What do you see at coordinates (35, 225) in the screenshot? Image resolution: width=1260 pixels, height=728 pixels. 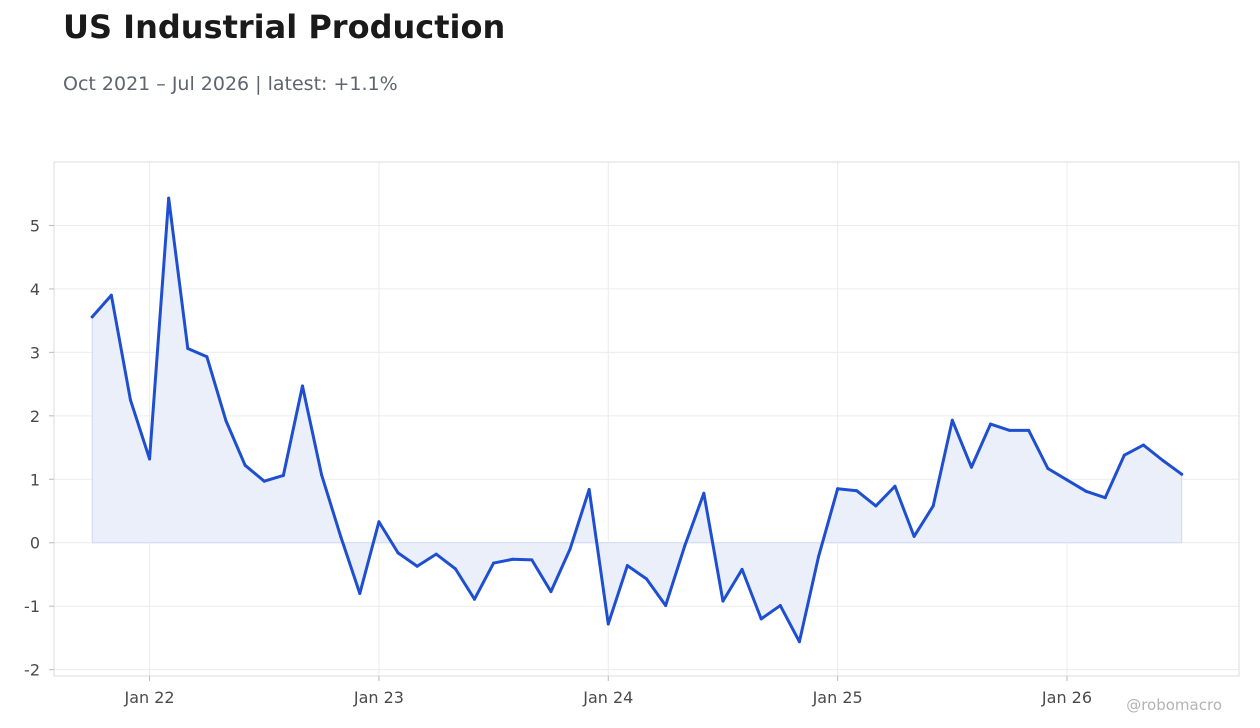 I see `ytick-label: 5` at bounding box center [35, 225].